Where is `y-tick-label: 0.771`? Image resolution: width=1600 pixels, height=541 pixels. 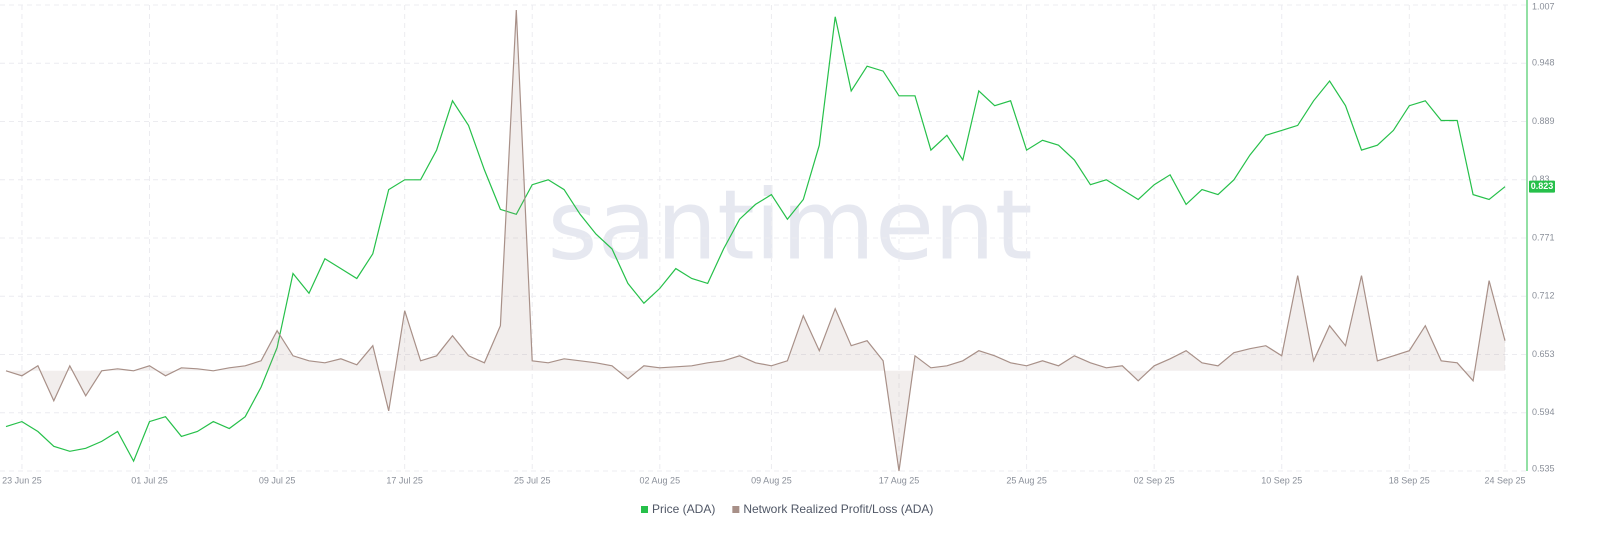
y-tick-label: 0.771 is located at coordinates (1543, 237).